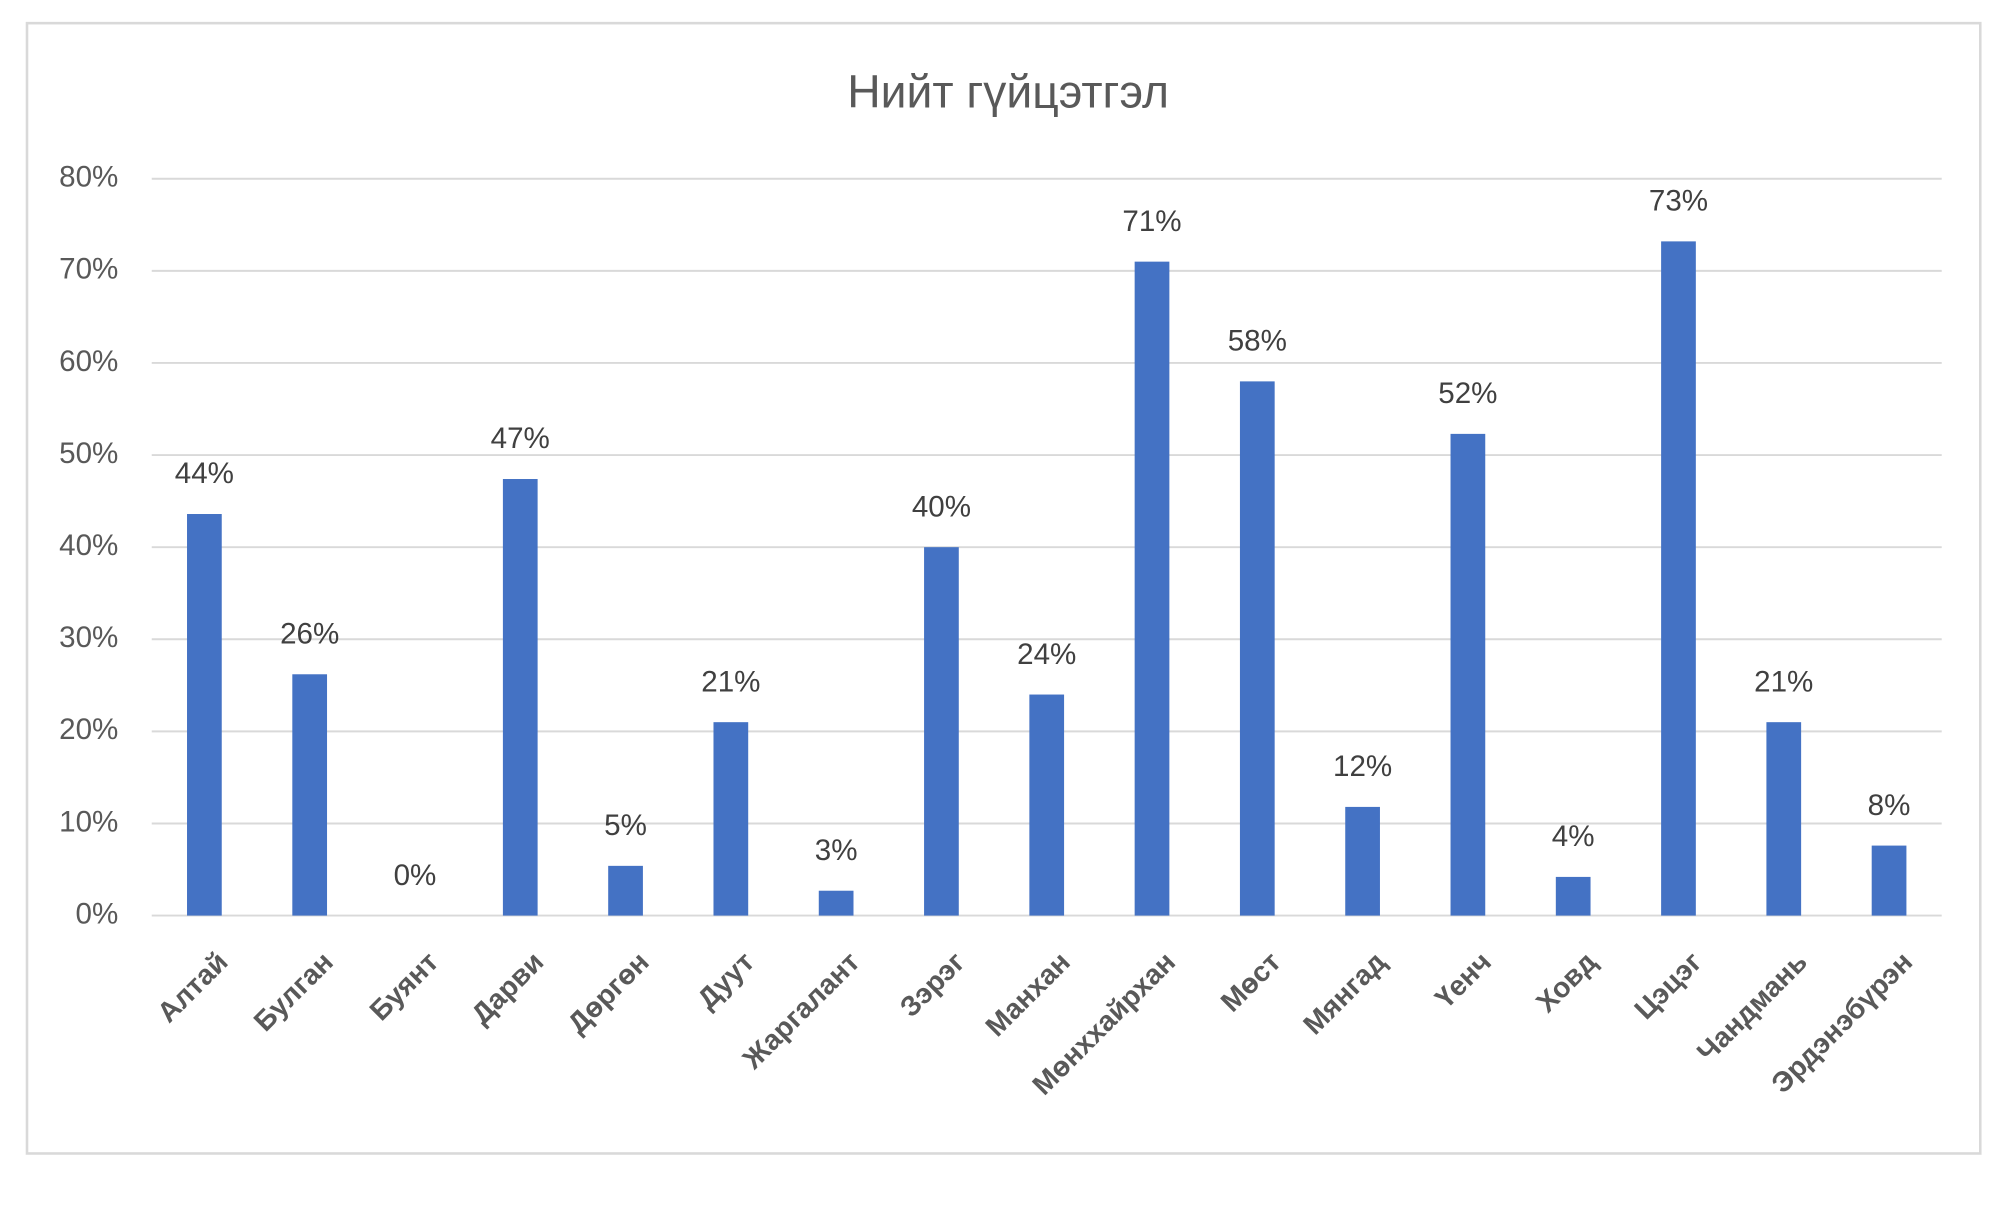 This screenshot has width=2006, height=1212. Describe the element at coordinates (1889, 805) in the screenshot. I see `data-label: 8%` at that location.